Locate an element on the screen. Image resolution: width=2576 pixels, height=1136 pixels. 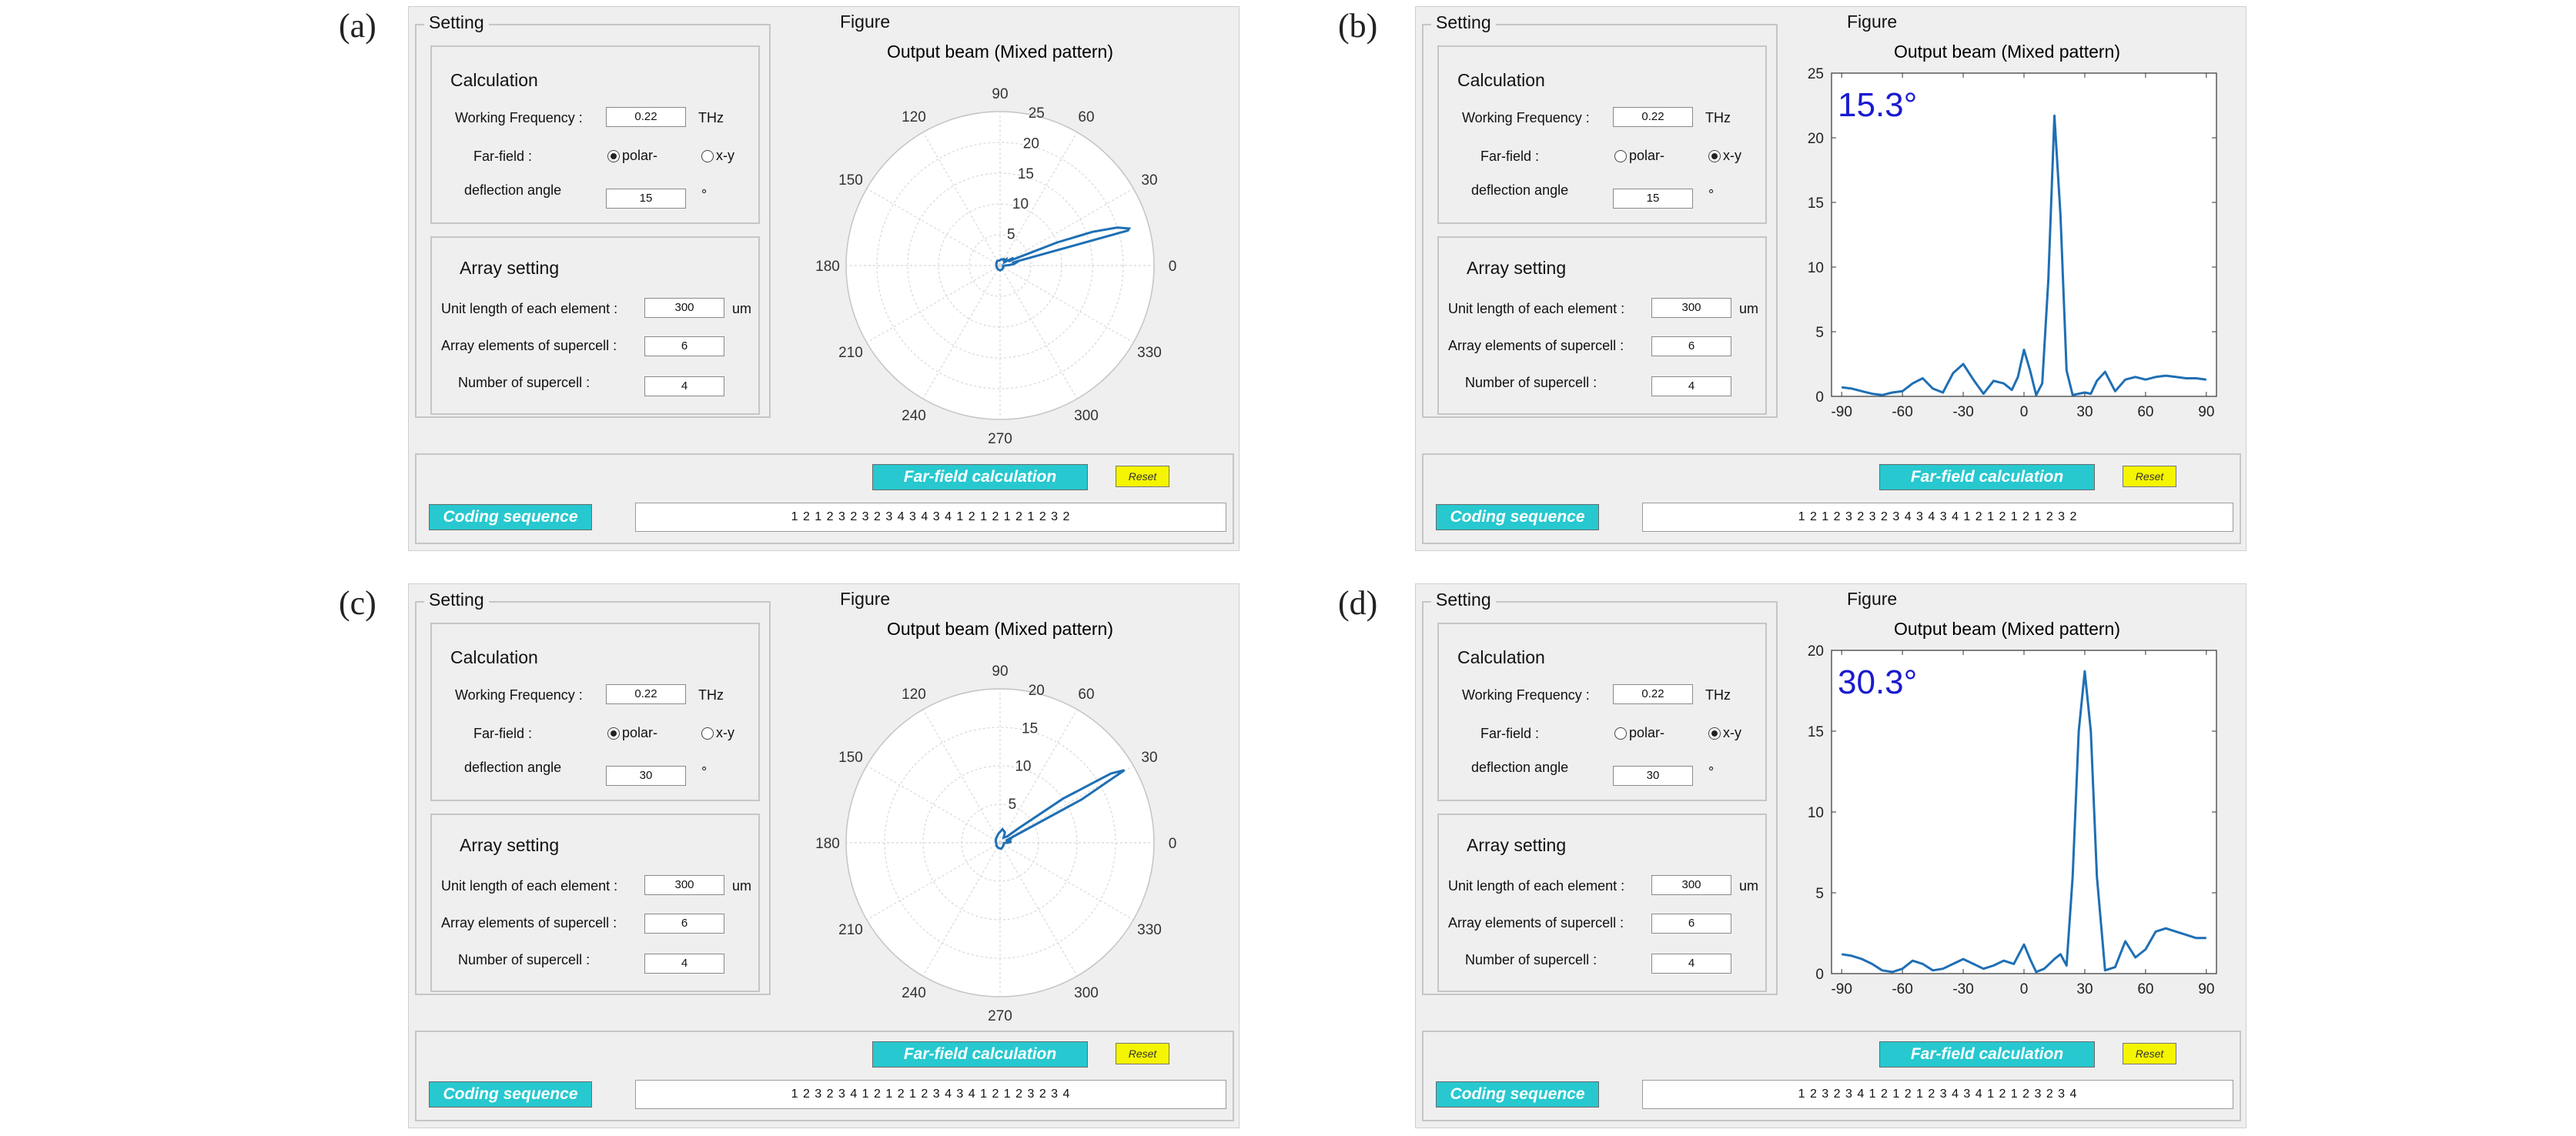
panel-label-a: (a) is located at coordinates (358, 26).